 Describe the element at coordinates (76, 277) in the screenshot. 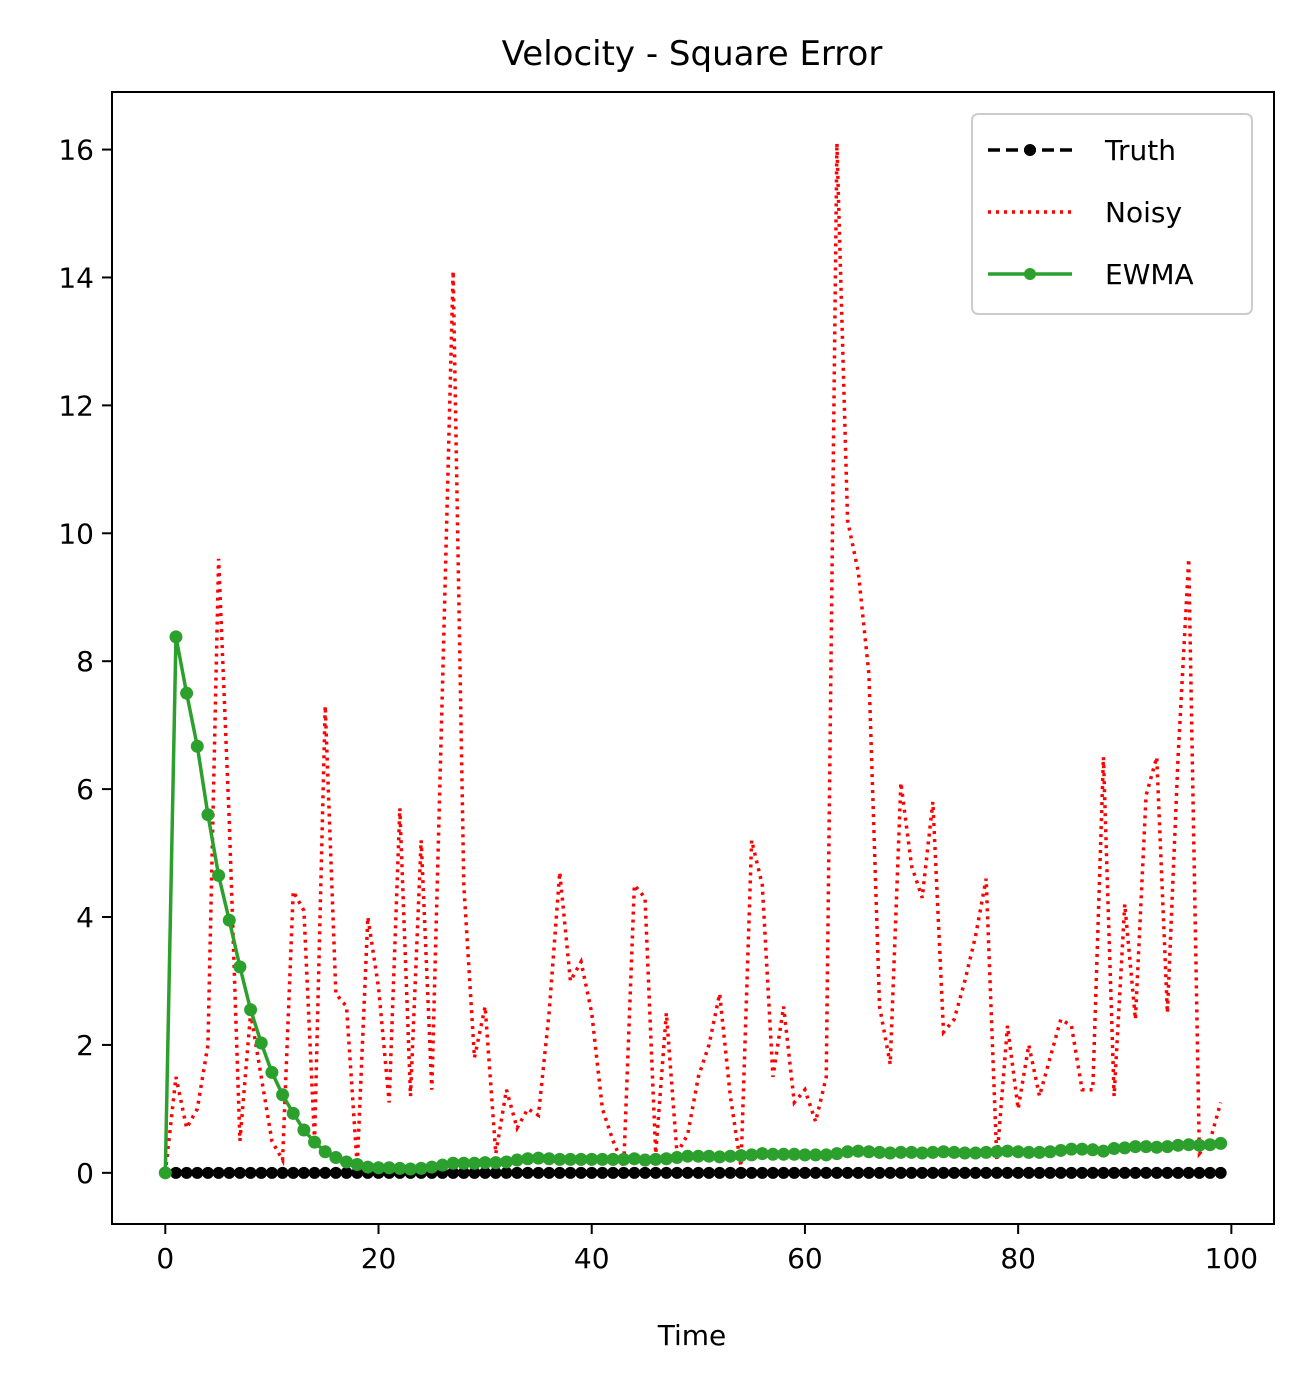

I see `y-tick-label: 14` at that location.